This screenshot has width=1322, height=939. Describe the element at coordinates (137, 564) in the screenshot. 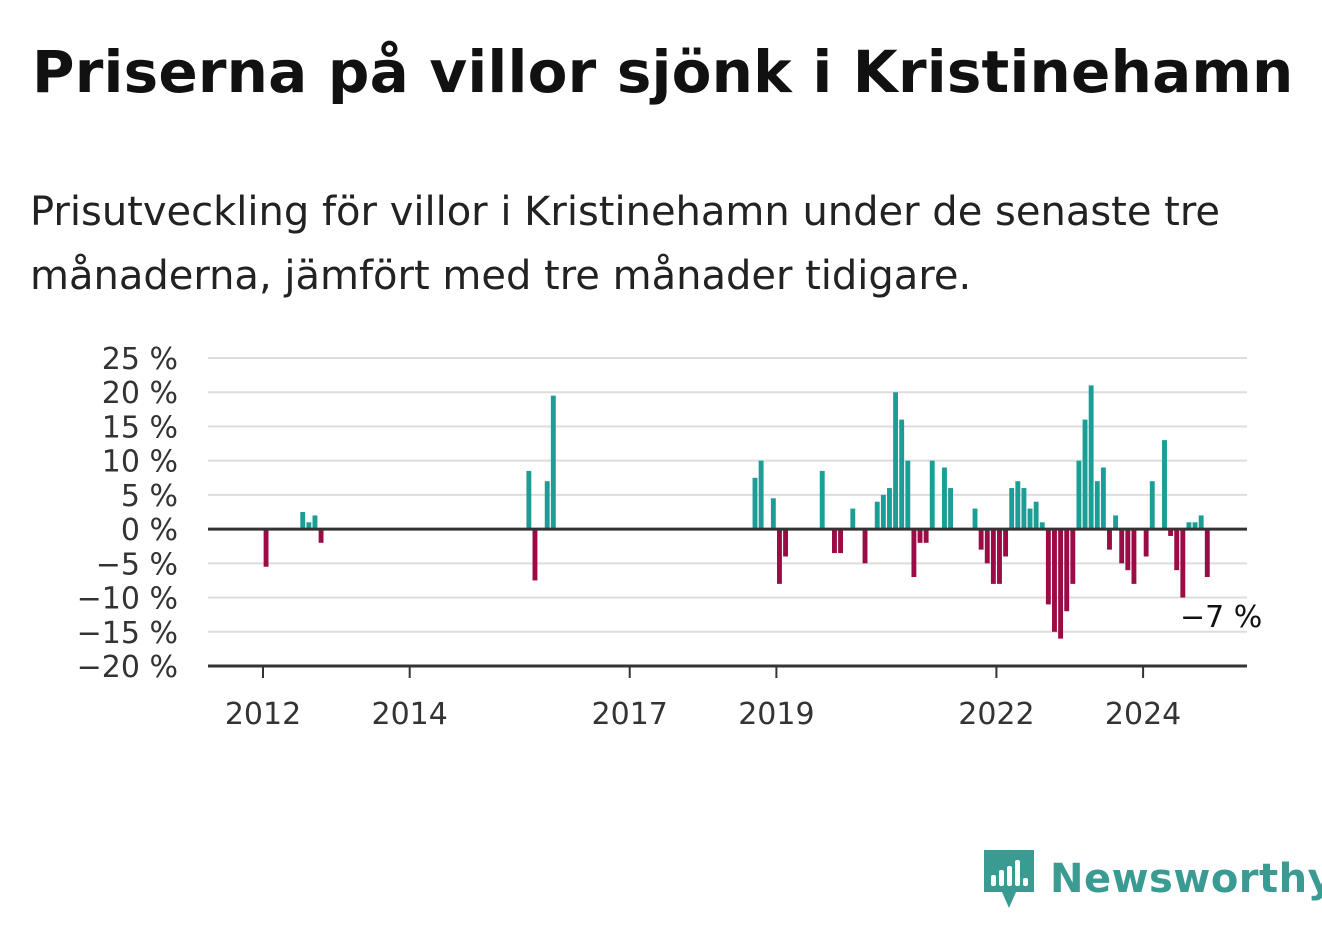

I see `y-tick-label: −5 %` at that location.